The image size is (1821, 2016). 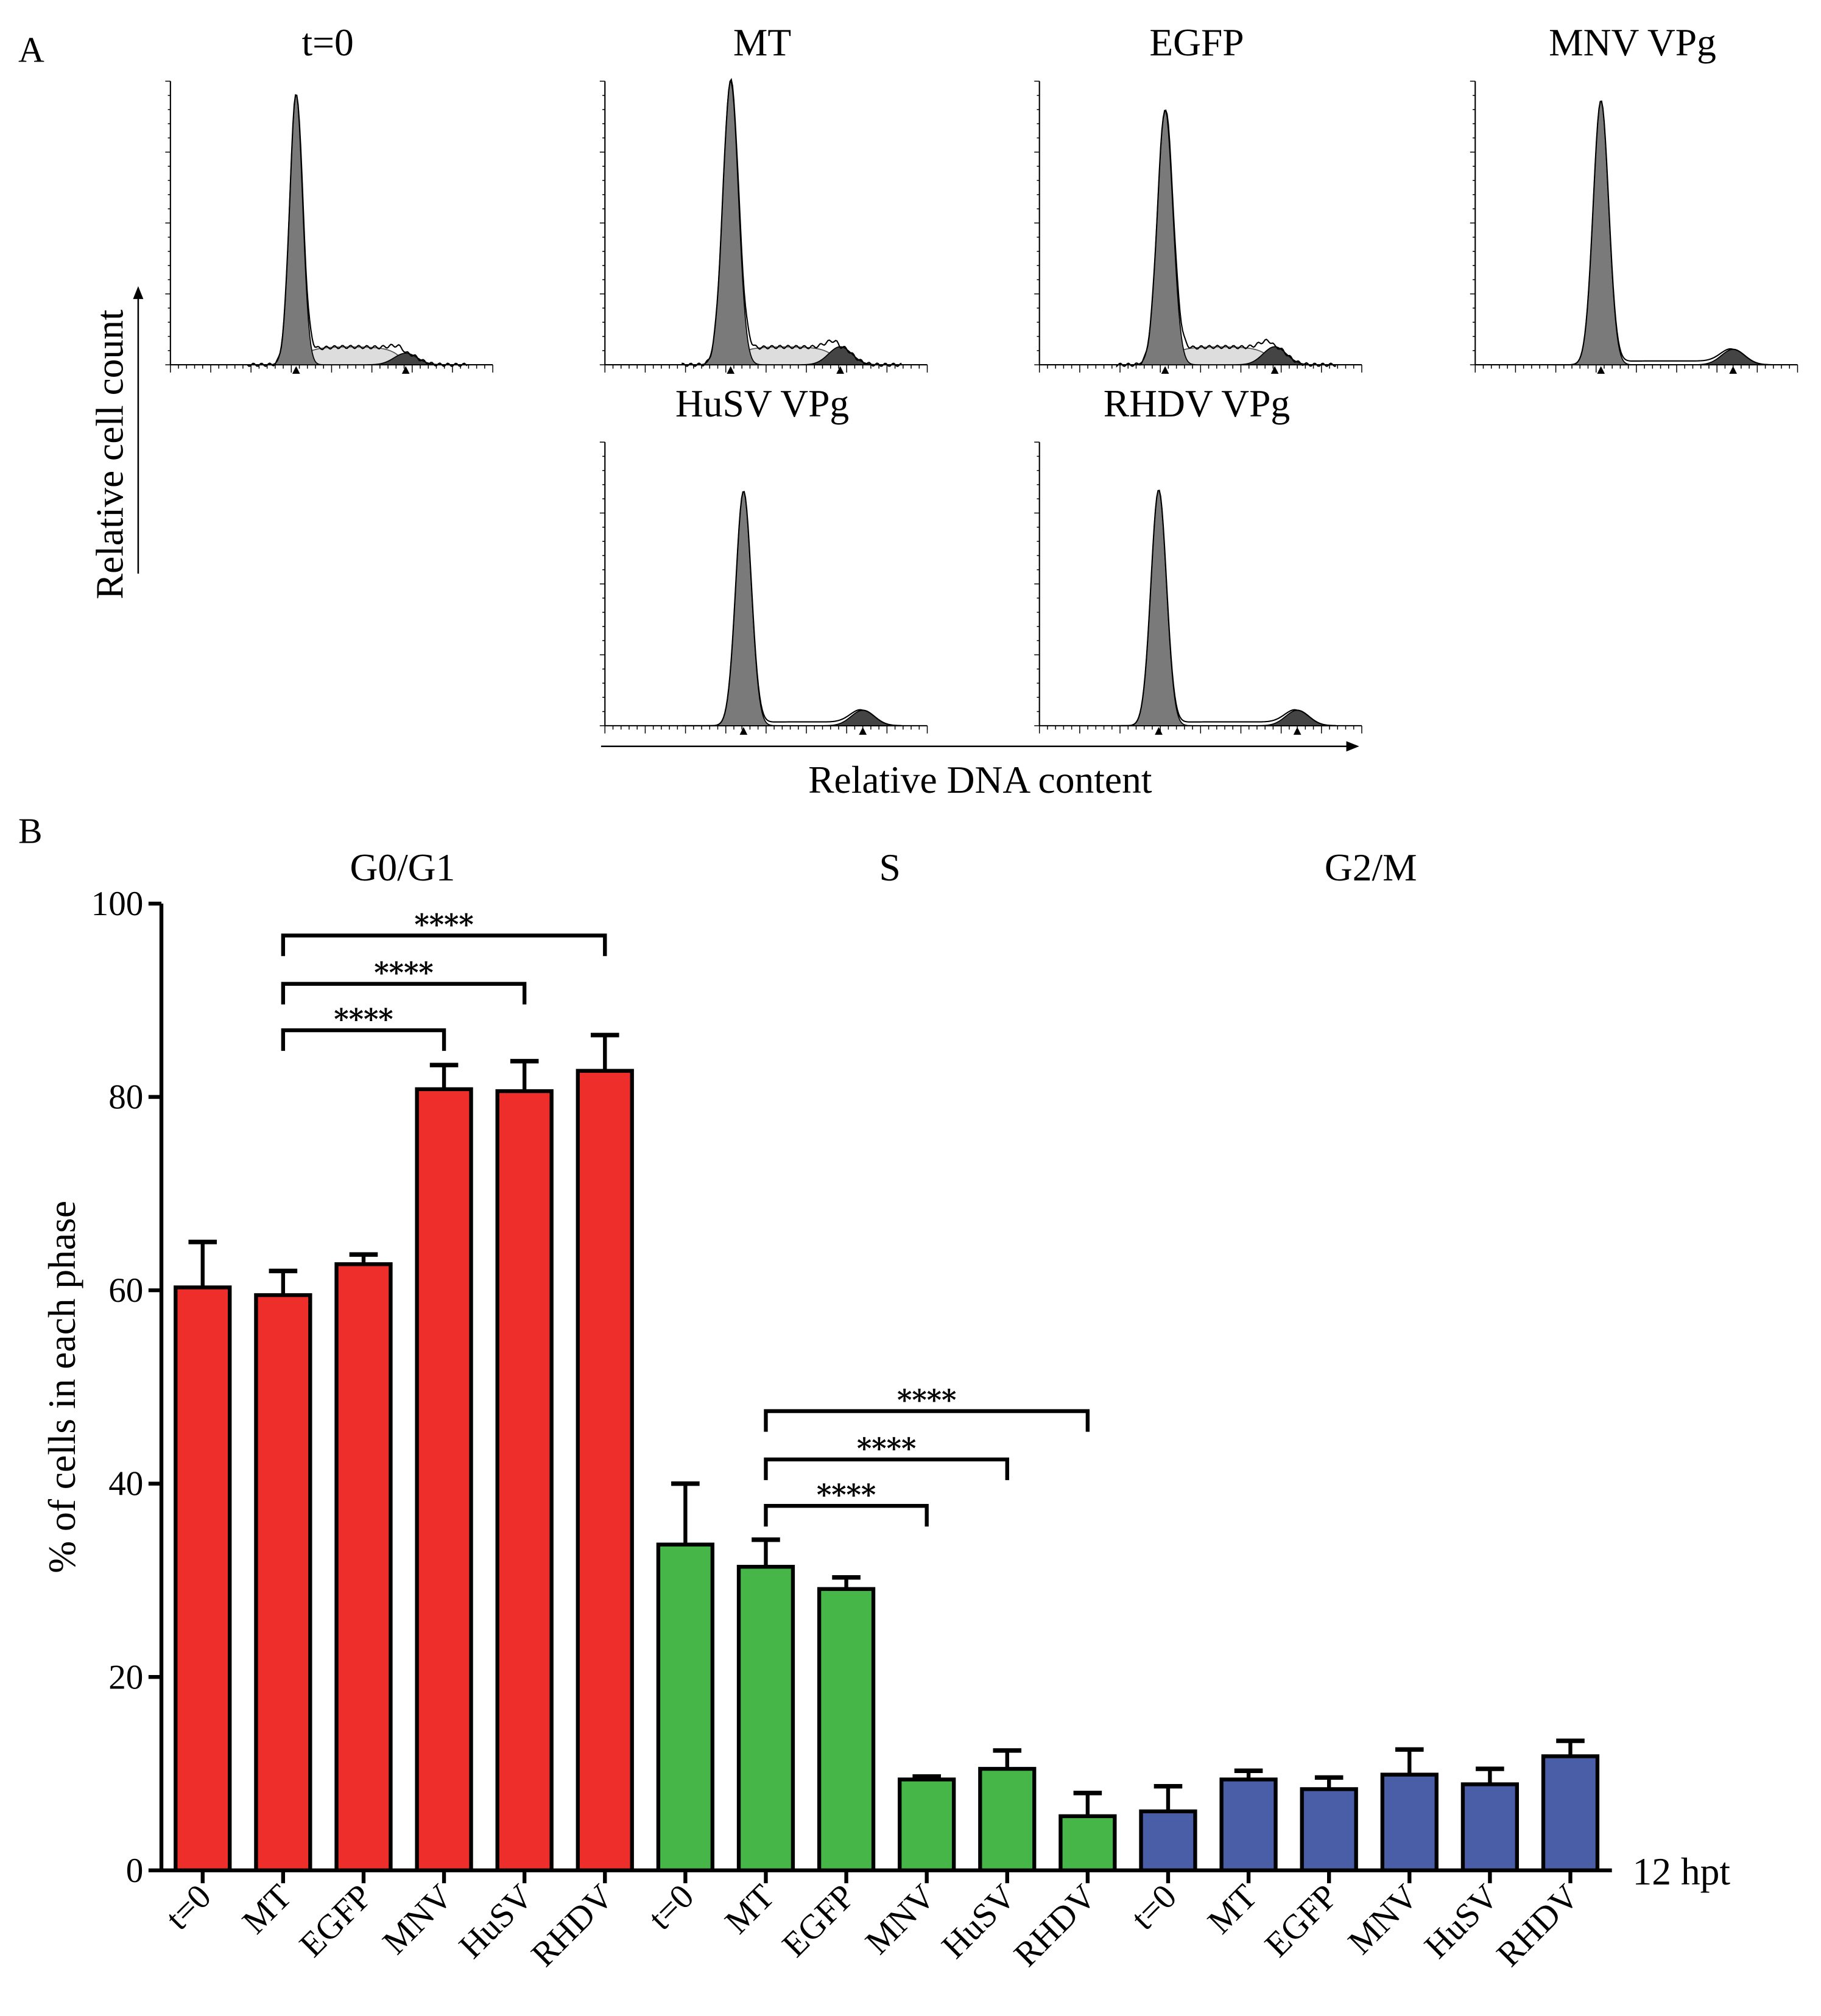 I want to click on histogram: EGFP, so click(x=1198, y=197).